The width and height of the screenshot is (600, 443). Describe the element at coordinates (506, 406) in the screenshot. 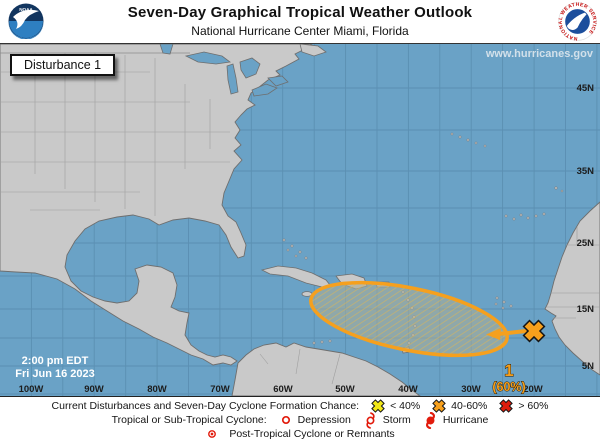

I see `x-red-icon` at that location.